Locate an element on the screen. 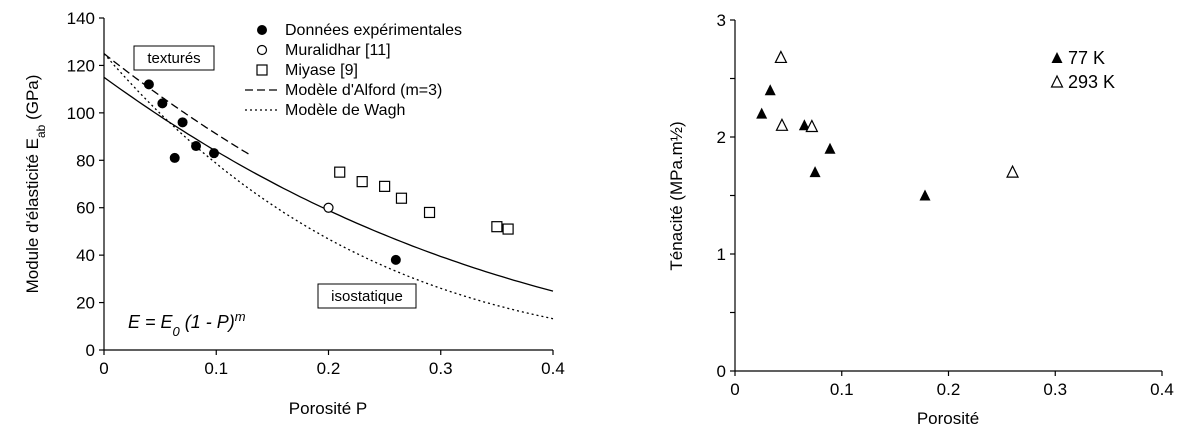  formula-part: 0 is located at coordinates (177, 331).